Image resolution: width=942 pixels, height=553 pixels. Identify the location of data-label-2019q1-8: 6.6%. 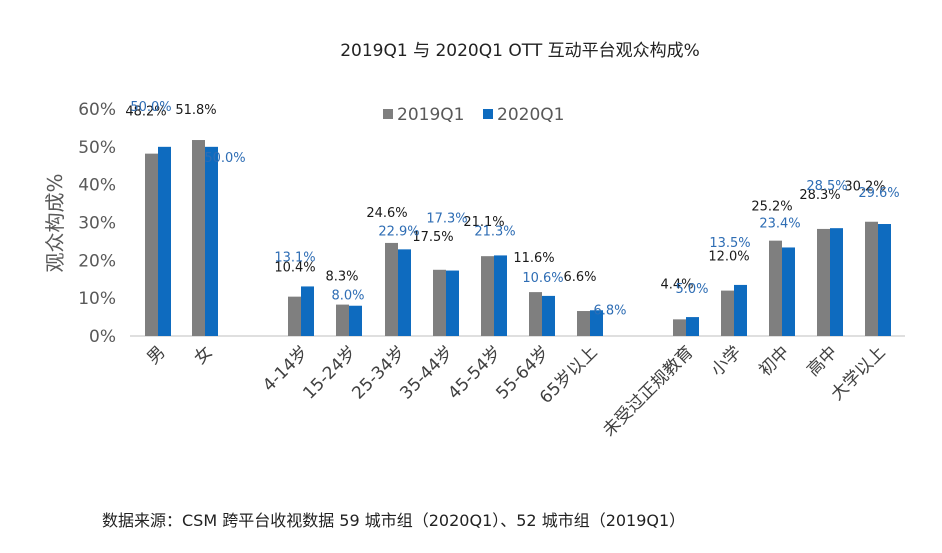
(579, 277).